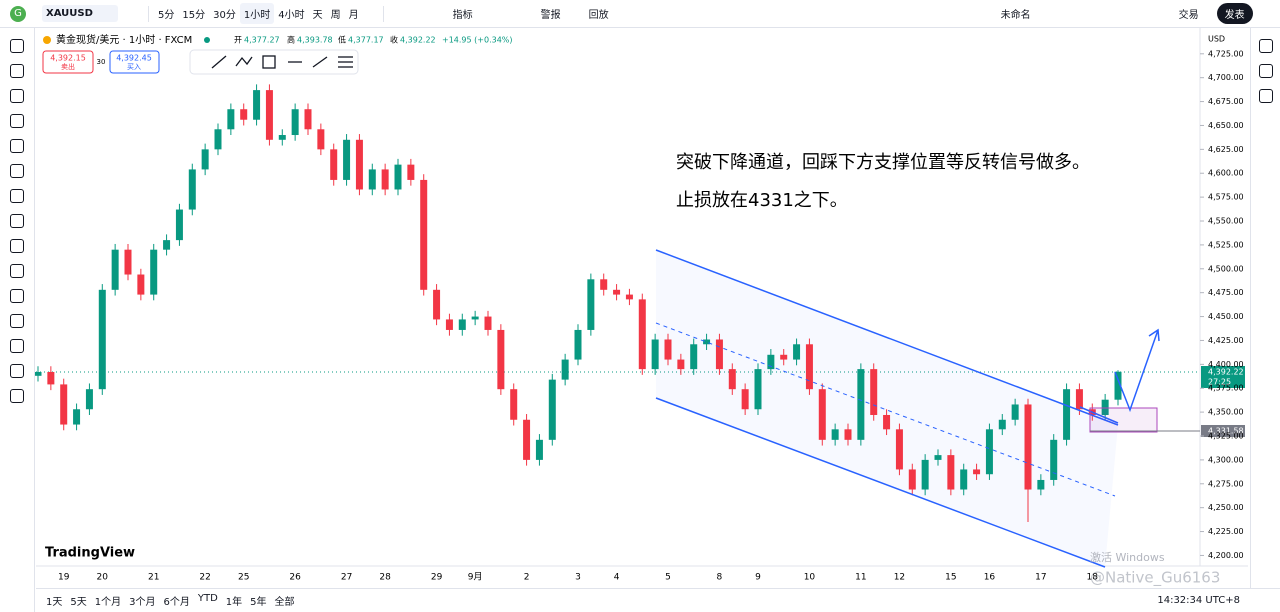 The height and width of the screenshot is (612, 1280). What do you see at coordinates (108, 602) in the screenshot?
I see `range: 1个月` at bounding box center [108, 602].